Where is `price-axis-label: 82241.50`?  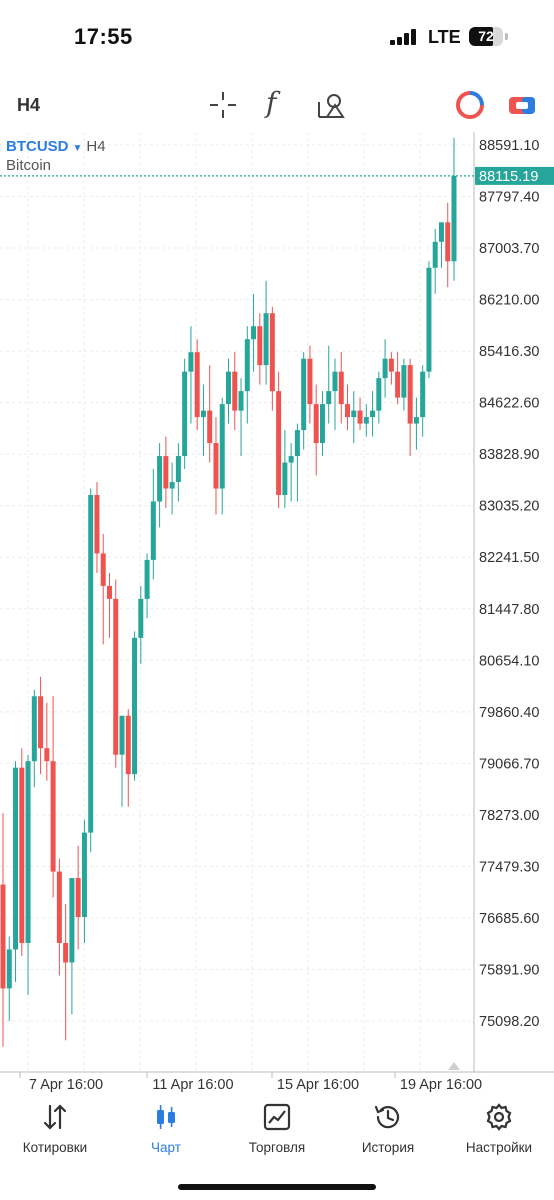
price-axis-label: 82241.50 is located at coordinates (509, 558).